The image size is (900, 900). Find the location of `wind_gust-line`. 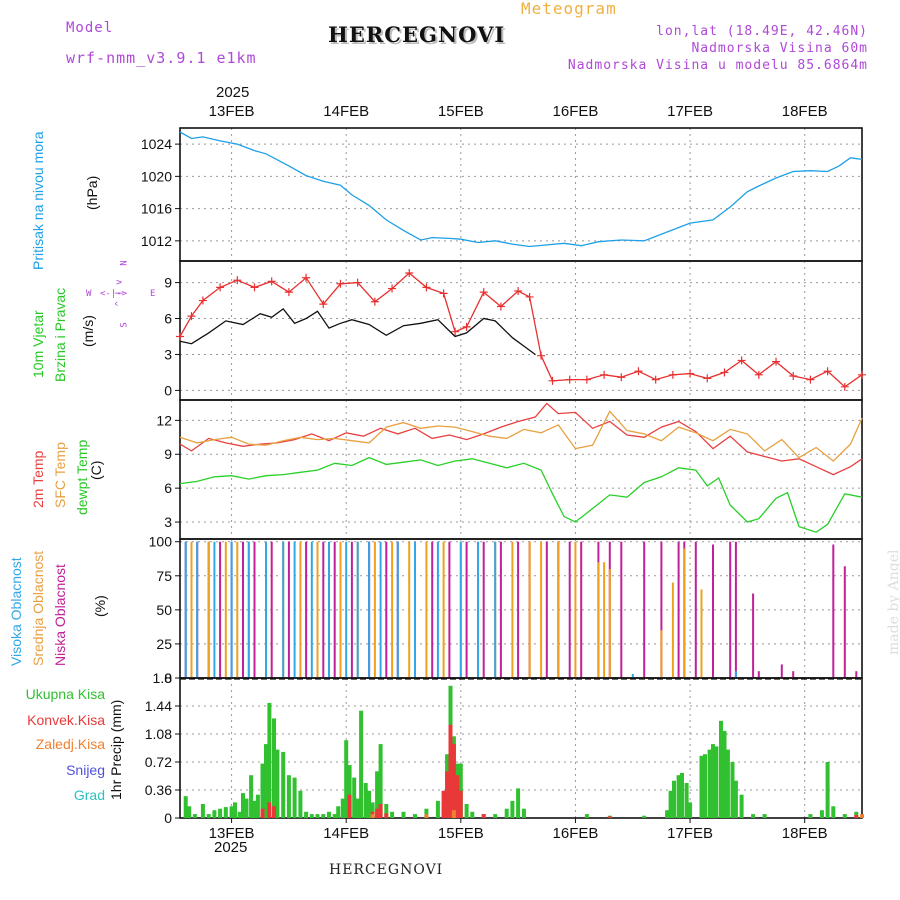

wind_gust-line is located at coordinates (357, 332).